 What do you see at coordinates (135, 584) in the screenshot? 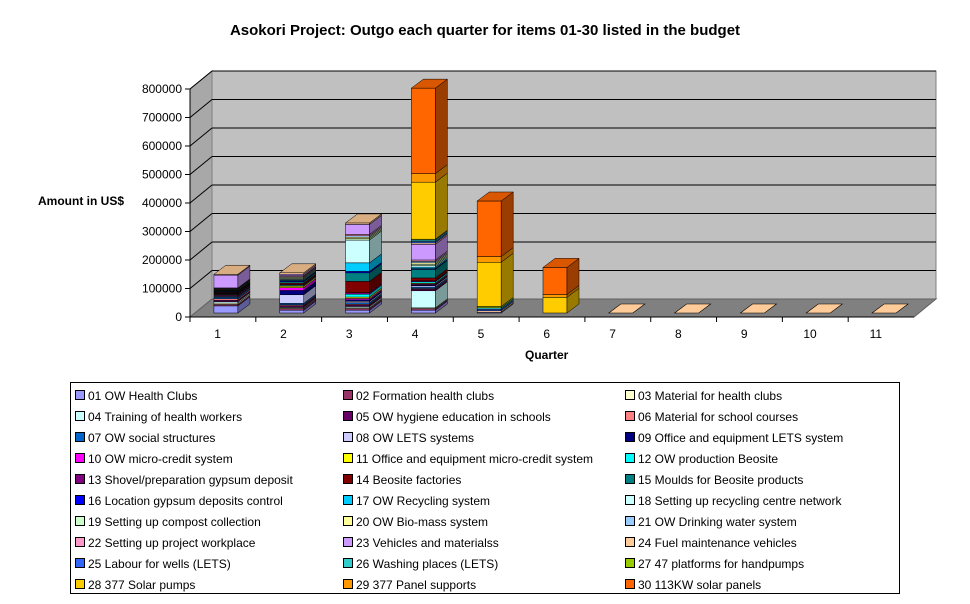
I see `legend-item: 28 377 Solar pumps` at bounding box center [135, 584].